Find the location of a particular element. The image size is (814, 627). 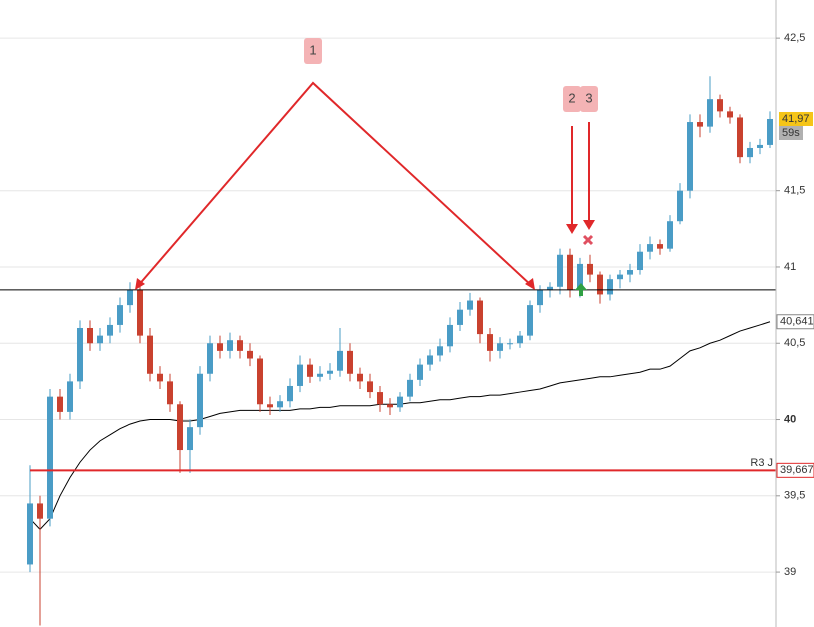

buy-marker is located at coordinates (581, 289).